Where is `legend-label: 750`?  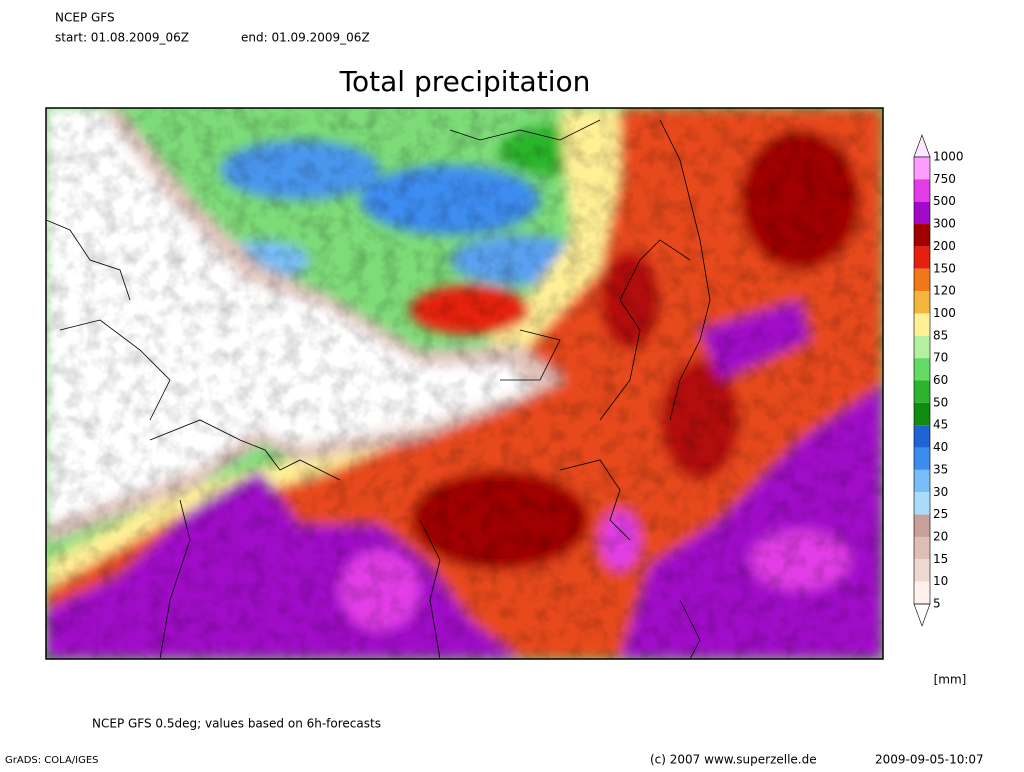 legend-label: 750 is located at coordinates (944, 179).